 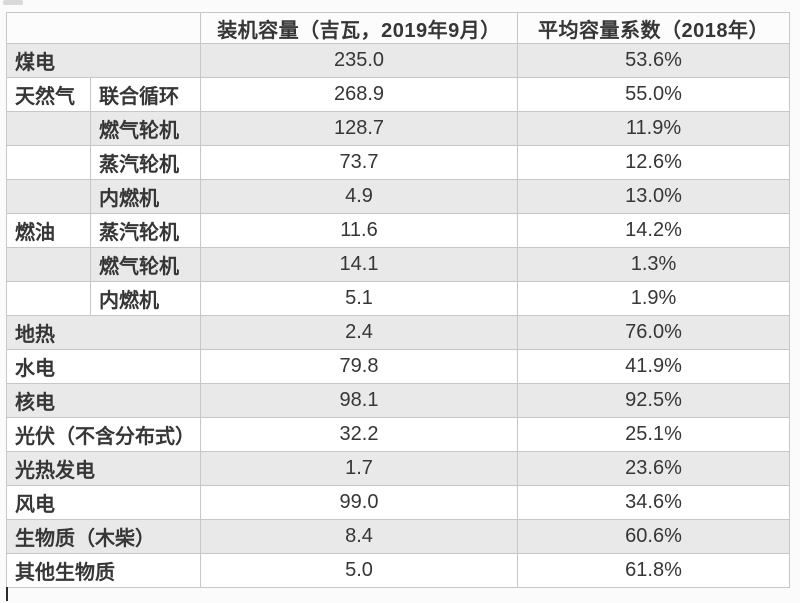 I want to click on table-row: 燃油 蒸汽轮机 11.6 14.2%, so click(x=398, y=230).